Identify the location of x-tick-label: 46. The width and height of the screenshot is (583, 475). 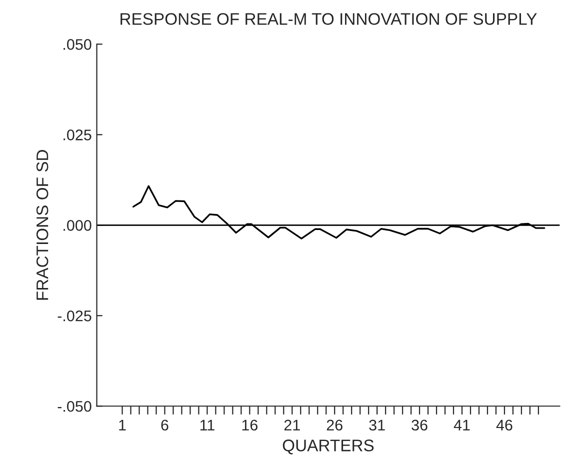
(504, 425).